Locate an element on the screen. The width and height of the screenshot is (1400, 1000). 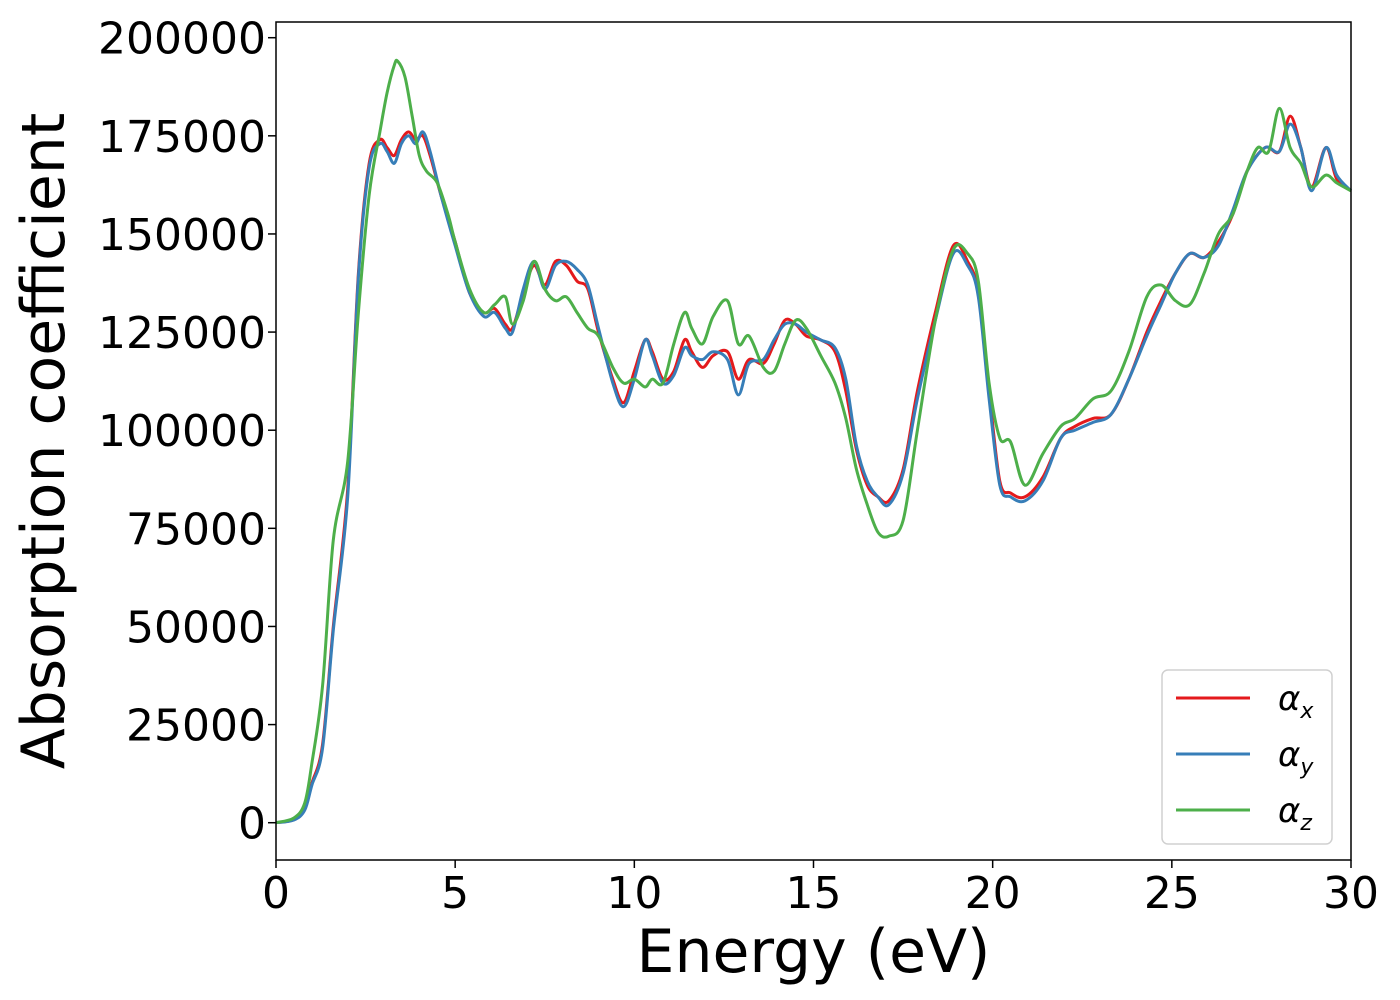
x-tick-label: 20 is located at coordinates (993, 893).